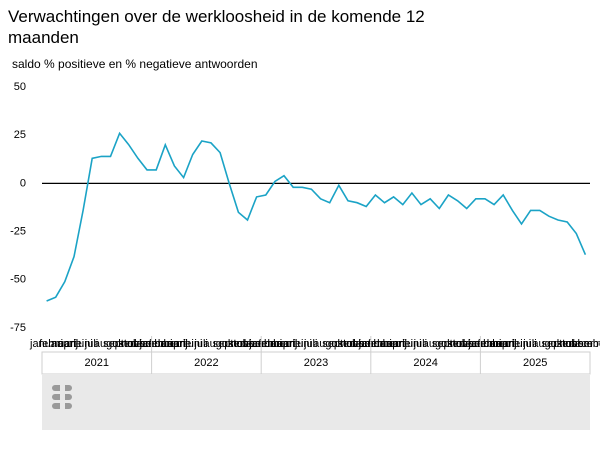 This screenshot has width=600, height=450. I want to click on year-label: 2024, so click(425, 363).